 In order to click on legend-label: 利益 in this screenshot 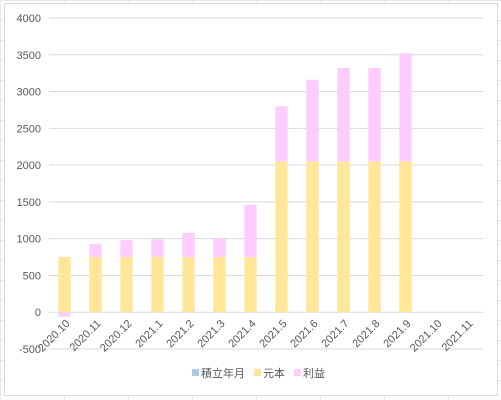, I will do `click(314, 373)`.